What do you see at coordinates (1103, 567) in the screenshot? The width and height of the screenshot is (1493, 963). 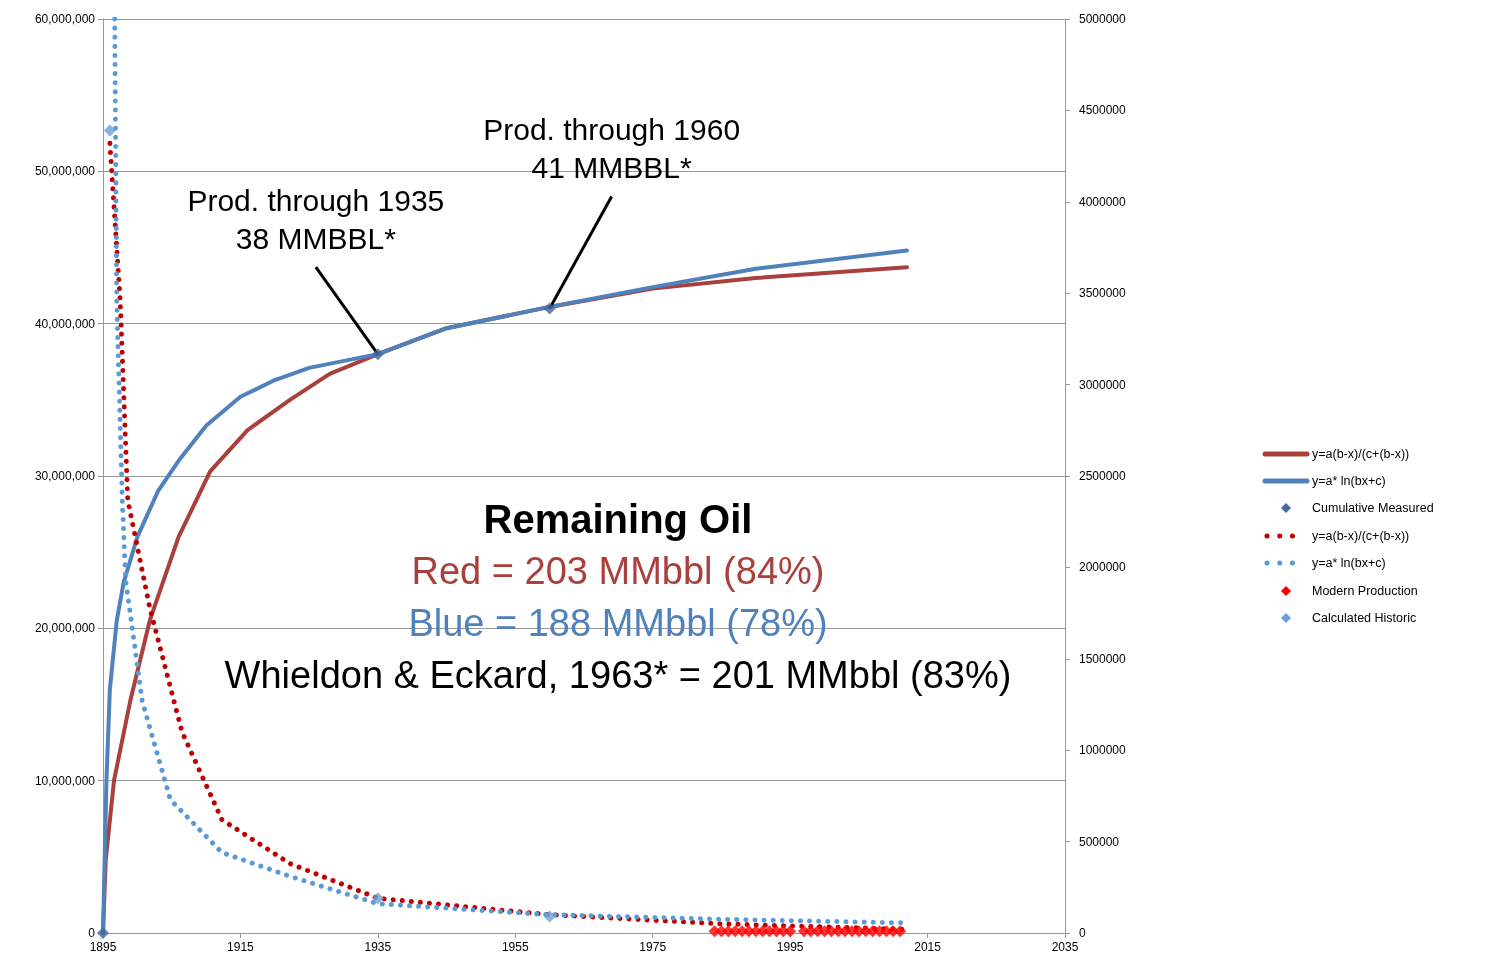 I see `y2-tick-label: 2000000` at bounding box center [1103, 567].